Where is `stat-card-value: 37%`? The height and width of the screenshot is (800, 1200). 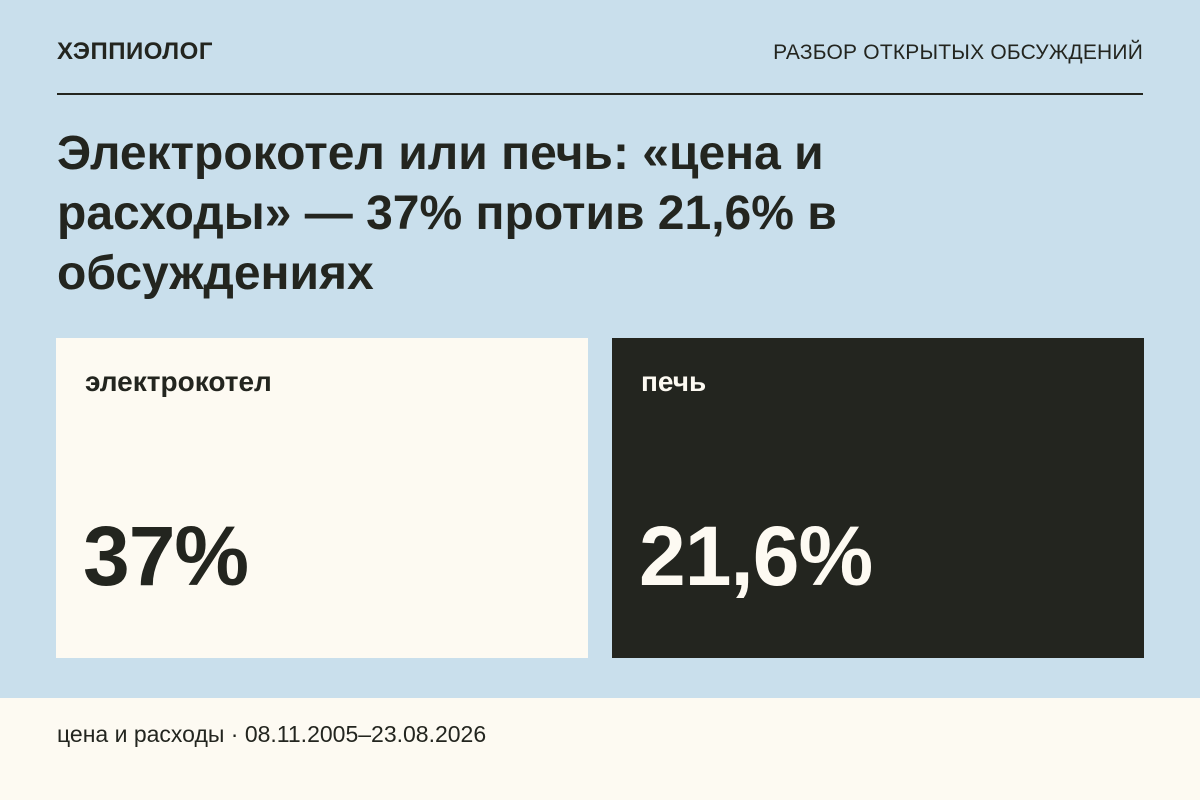
stat-card-value: 37% is located at coordinates (166, 556).